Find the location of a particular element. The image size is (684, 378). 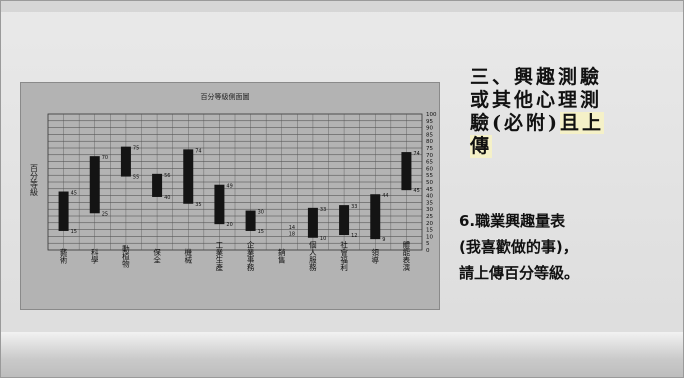

bar-top-label: 56 is located at coordinates (167, 176).